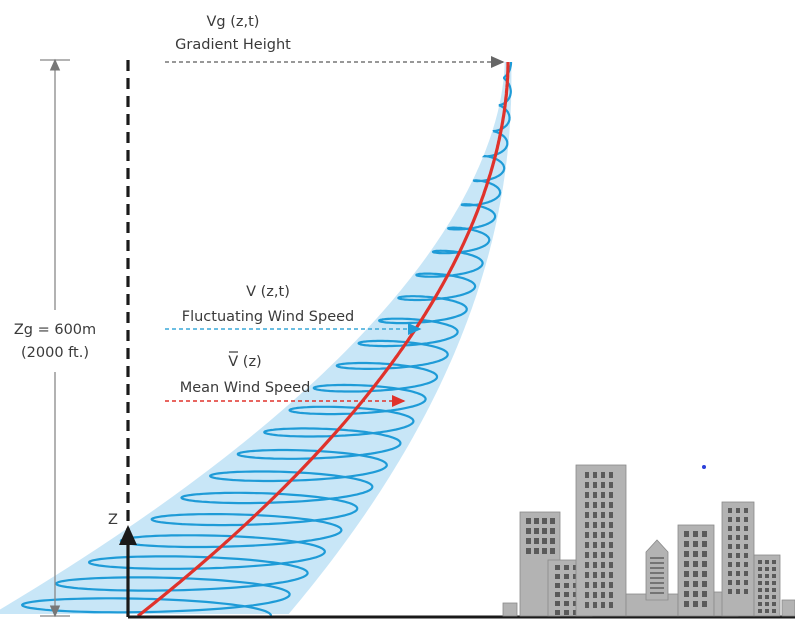  What do you see at coordinates (268, 317) in the screenshot?
I see `fluctuating-wind-speed-label: Fluctuating Wind Speed` at bounding box center [268, 317].